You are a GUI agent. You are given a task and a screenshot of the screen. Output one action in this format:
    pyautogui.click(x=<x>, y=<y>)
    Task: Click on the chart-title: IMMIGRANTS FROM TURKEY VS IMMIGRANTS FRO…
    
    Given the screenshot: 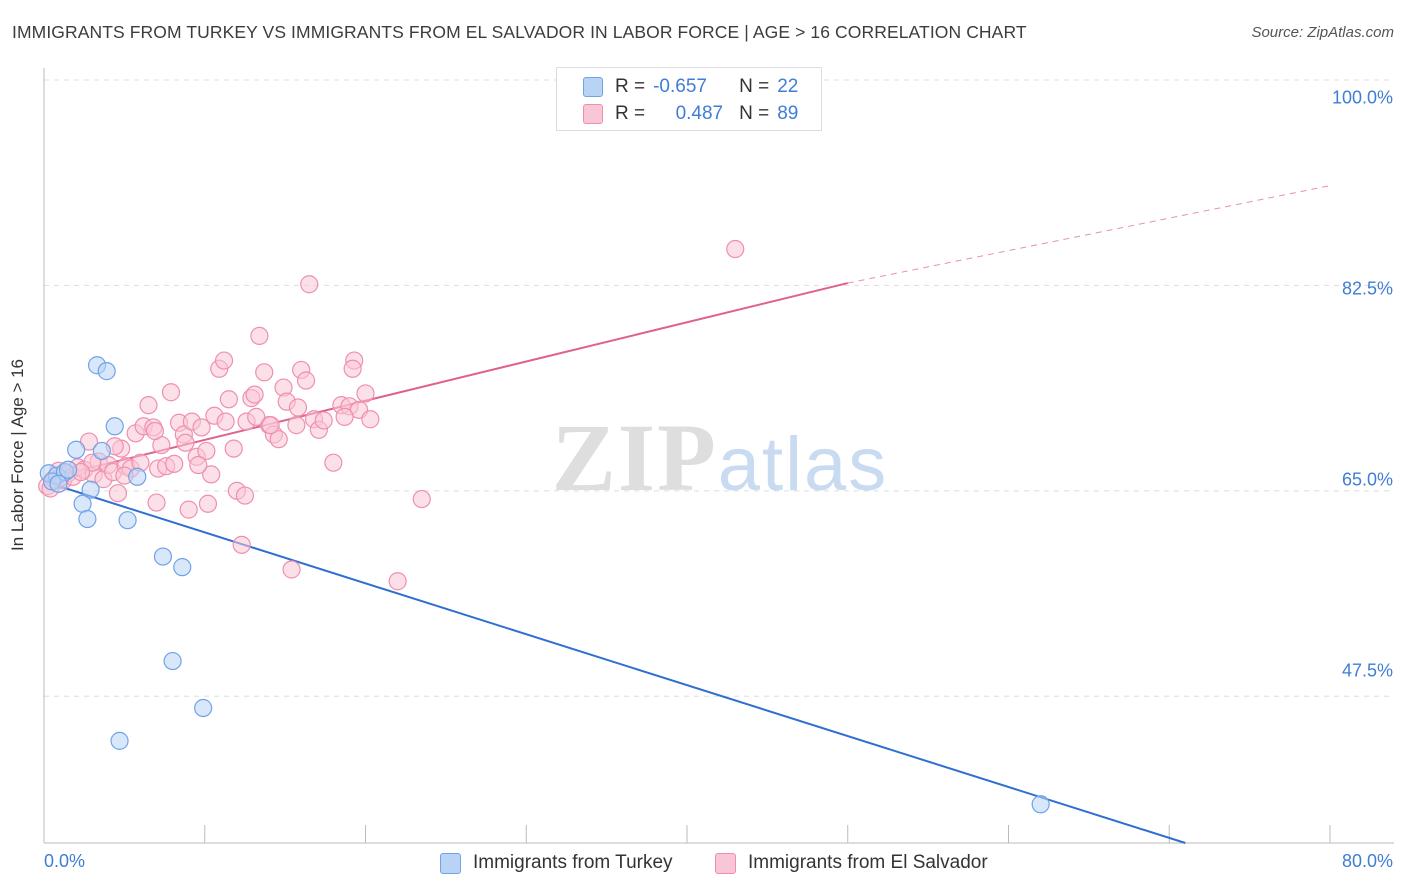 What is the action you would take?
    pyautogui.click(x=519, y=32)
    